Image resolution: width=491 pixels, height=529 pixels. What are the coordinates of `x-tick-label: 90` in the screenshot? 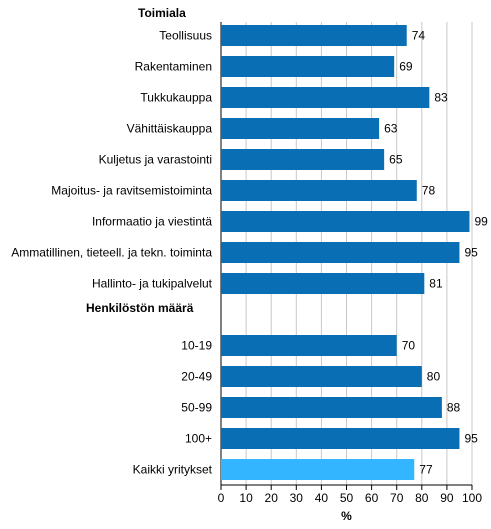 It's located at (447, 498).